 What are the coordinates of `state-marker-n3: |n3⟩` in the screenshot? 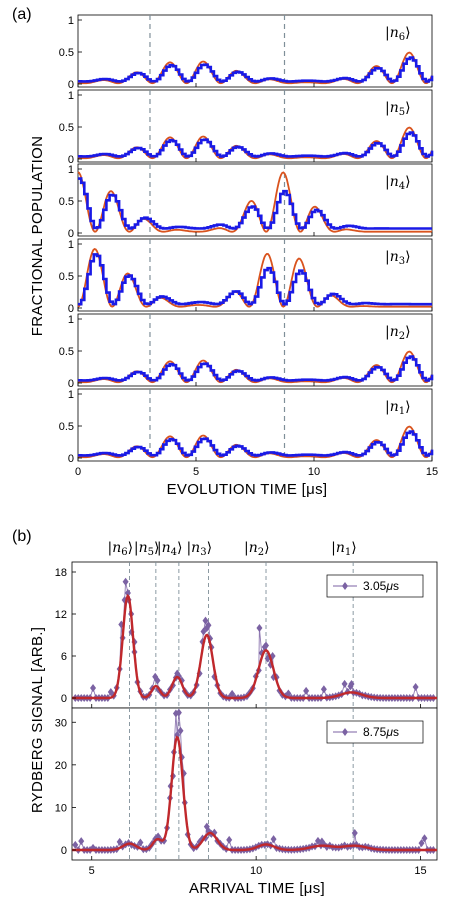 It's located at (199, 549).